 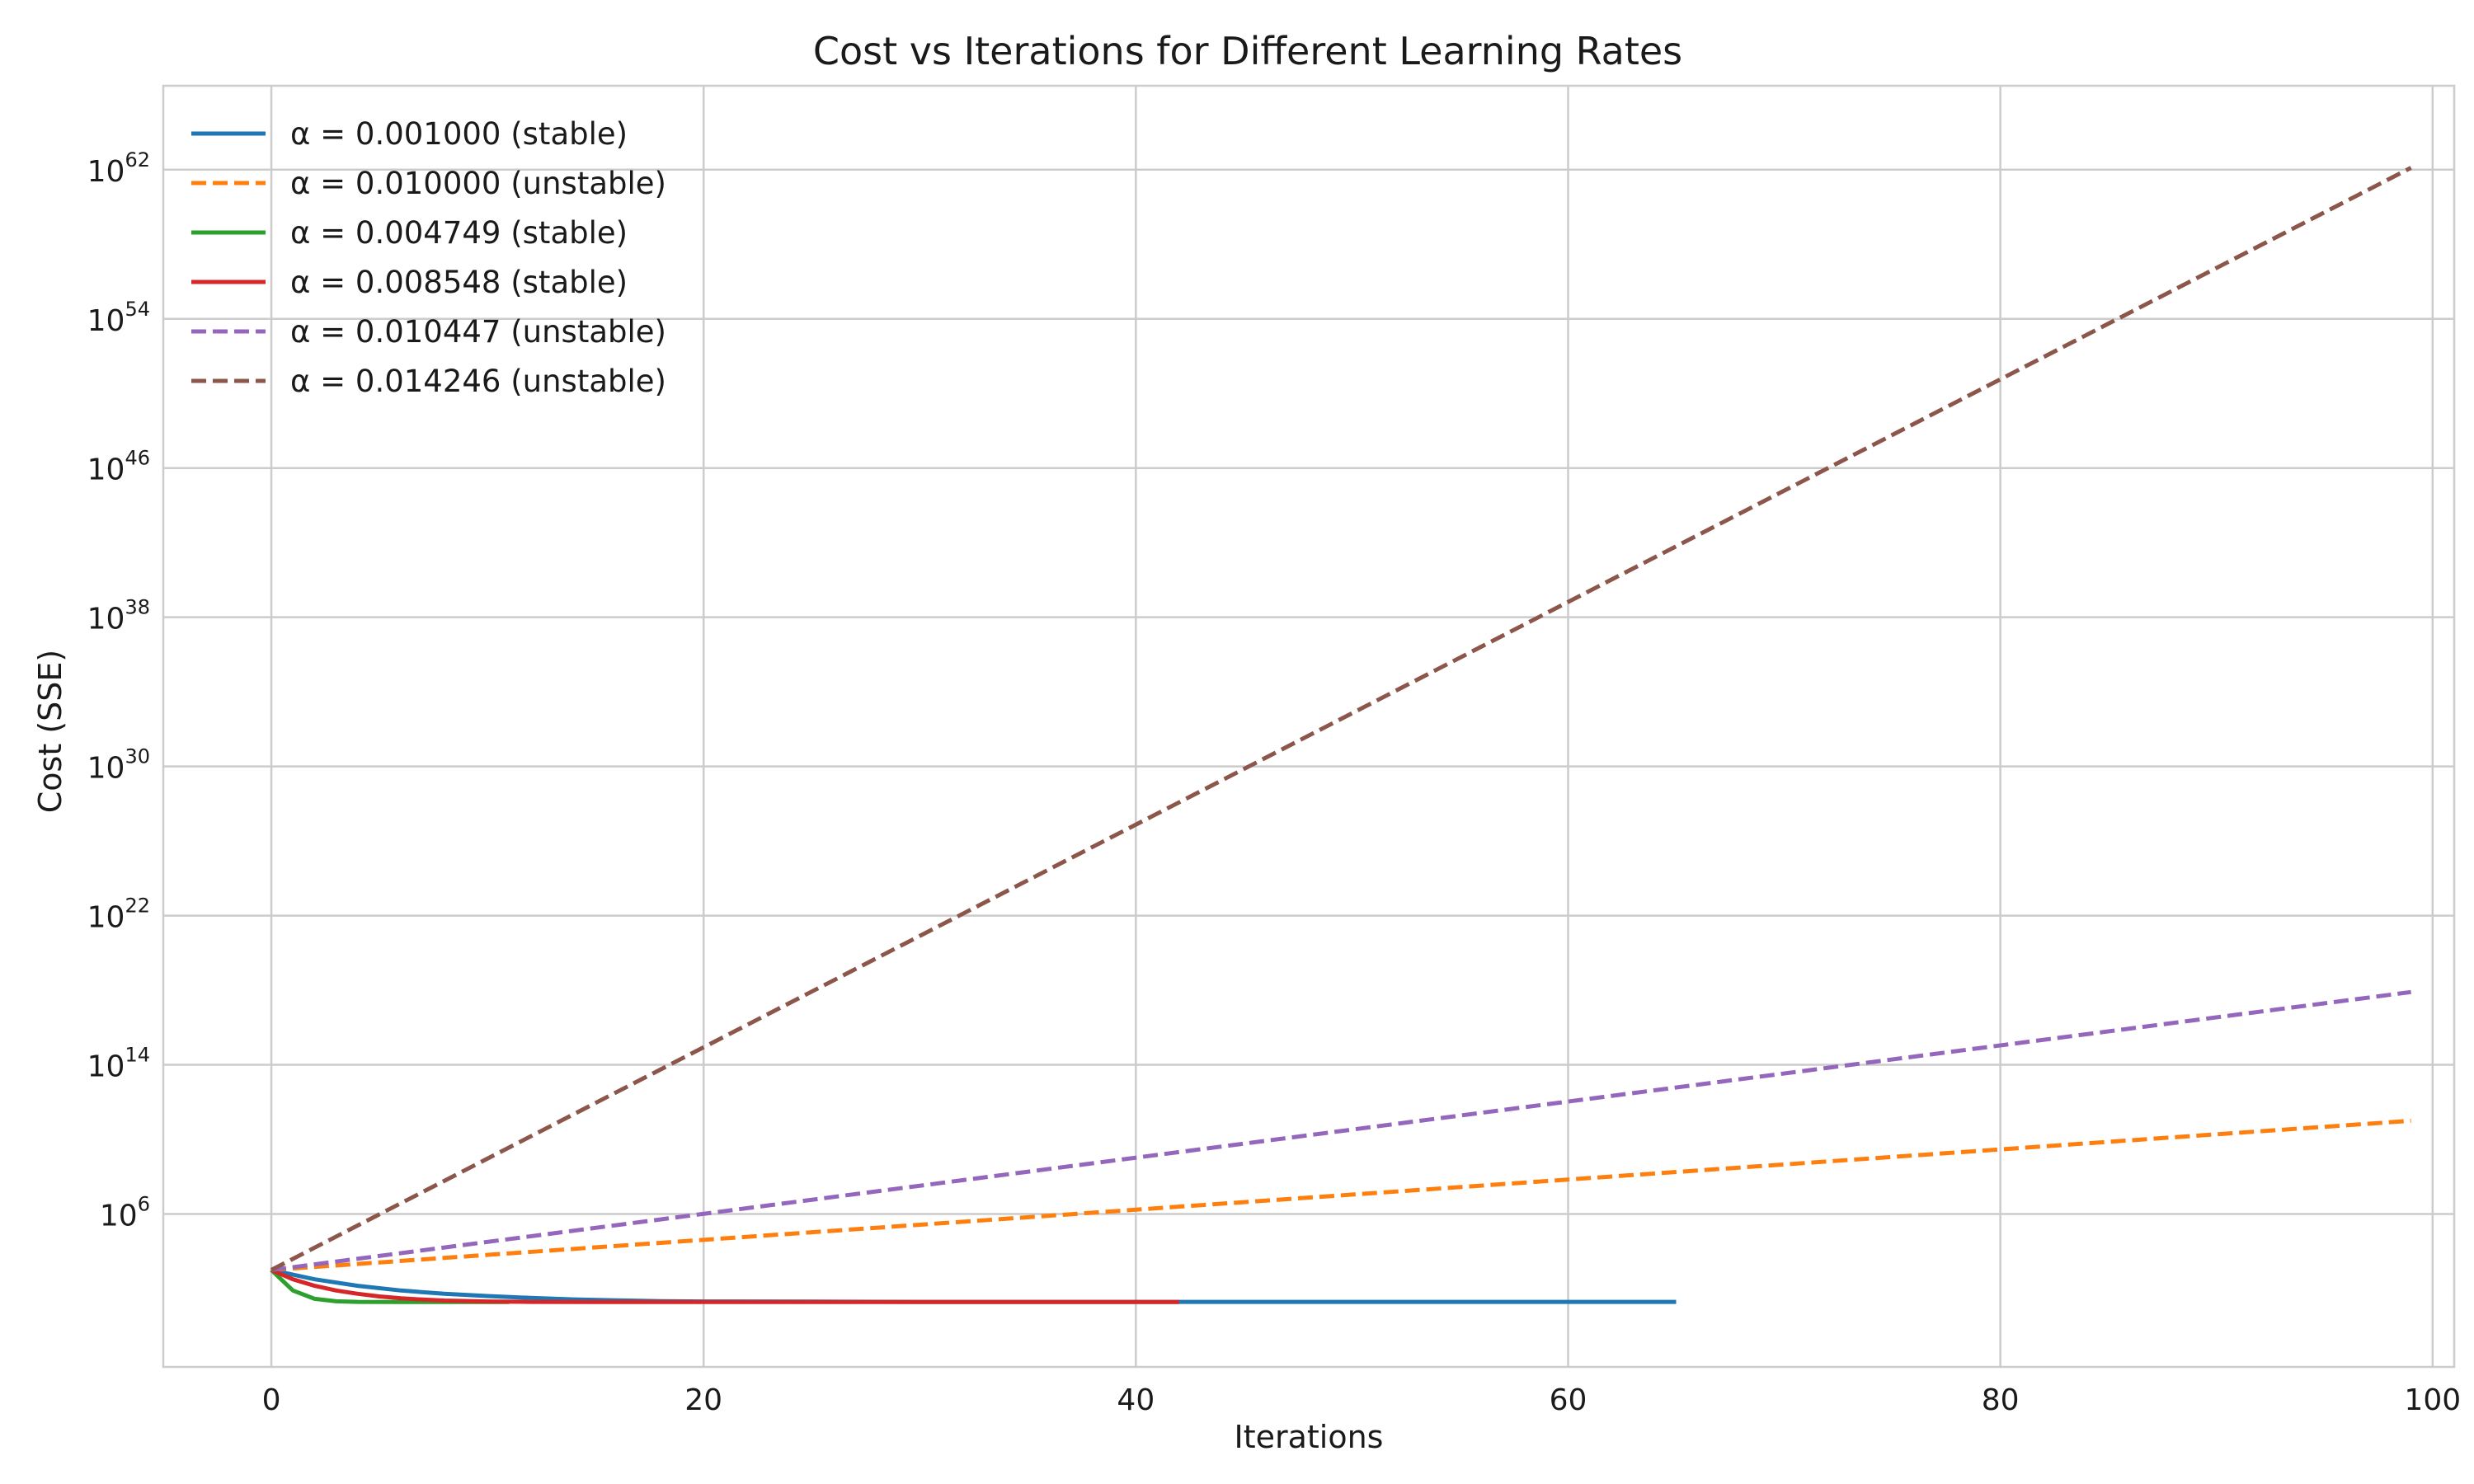 What do you see at coordinates (125, 1213) in the screenshot?
I see `y-tick-label: 106` at bounding box center [125, 1213].